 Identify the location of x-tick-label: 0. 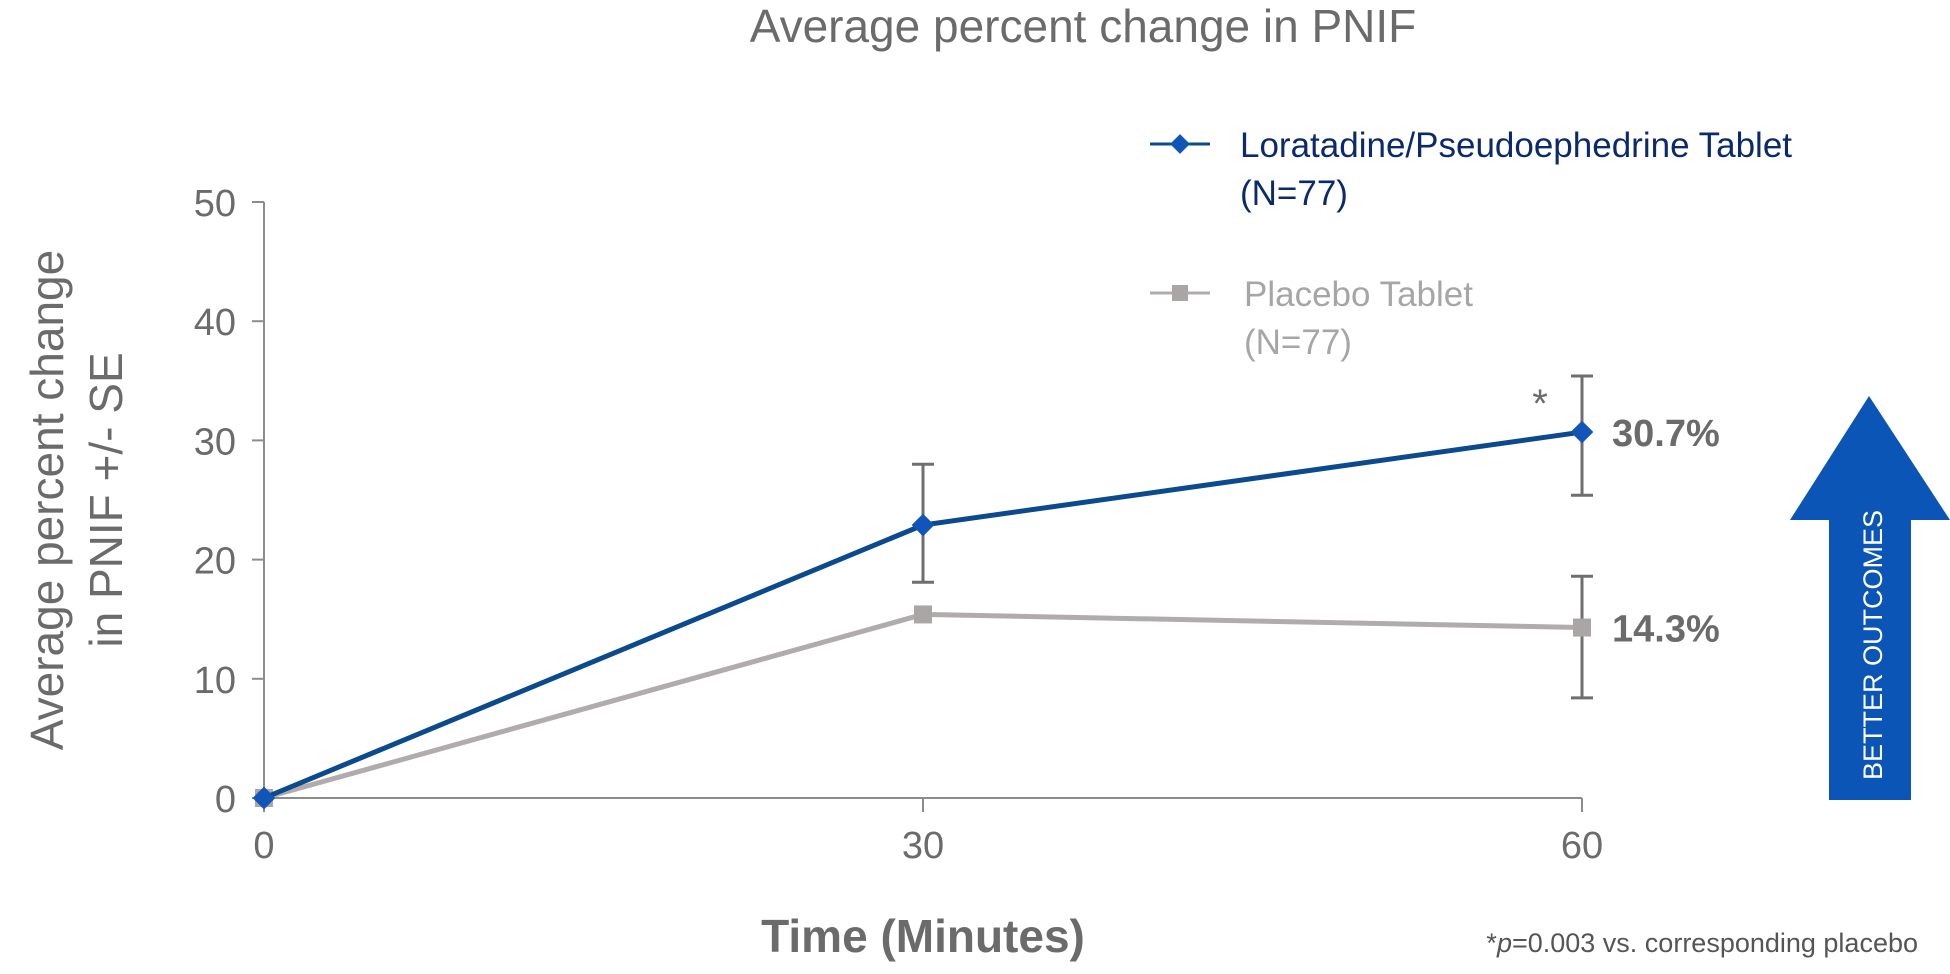
(263, 846).